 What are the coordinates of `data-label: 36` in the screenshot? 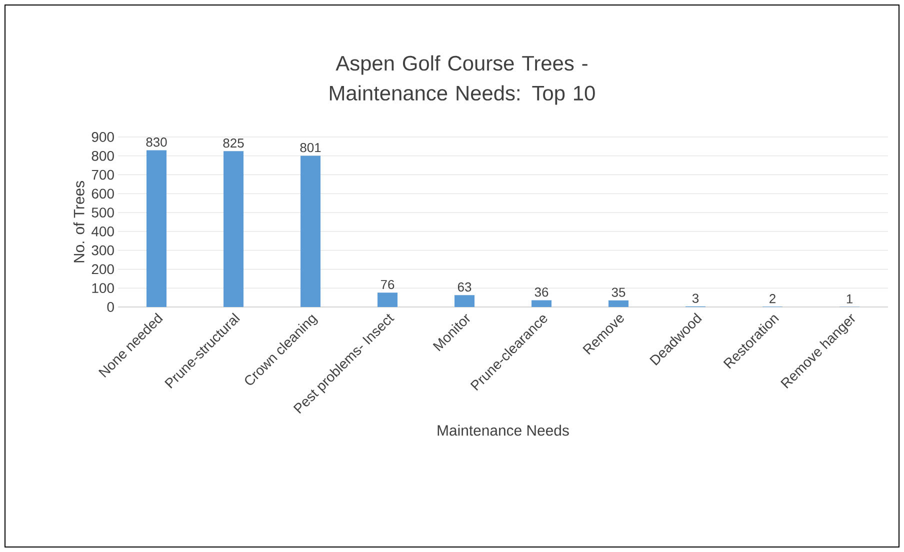 It's located at (541, 292).